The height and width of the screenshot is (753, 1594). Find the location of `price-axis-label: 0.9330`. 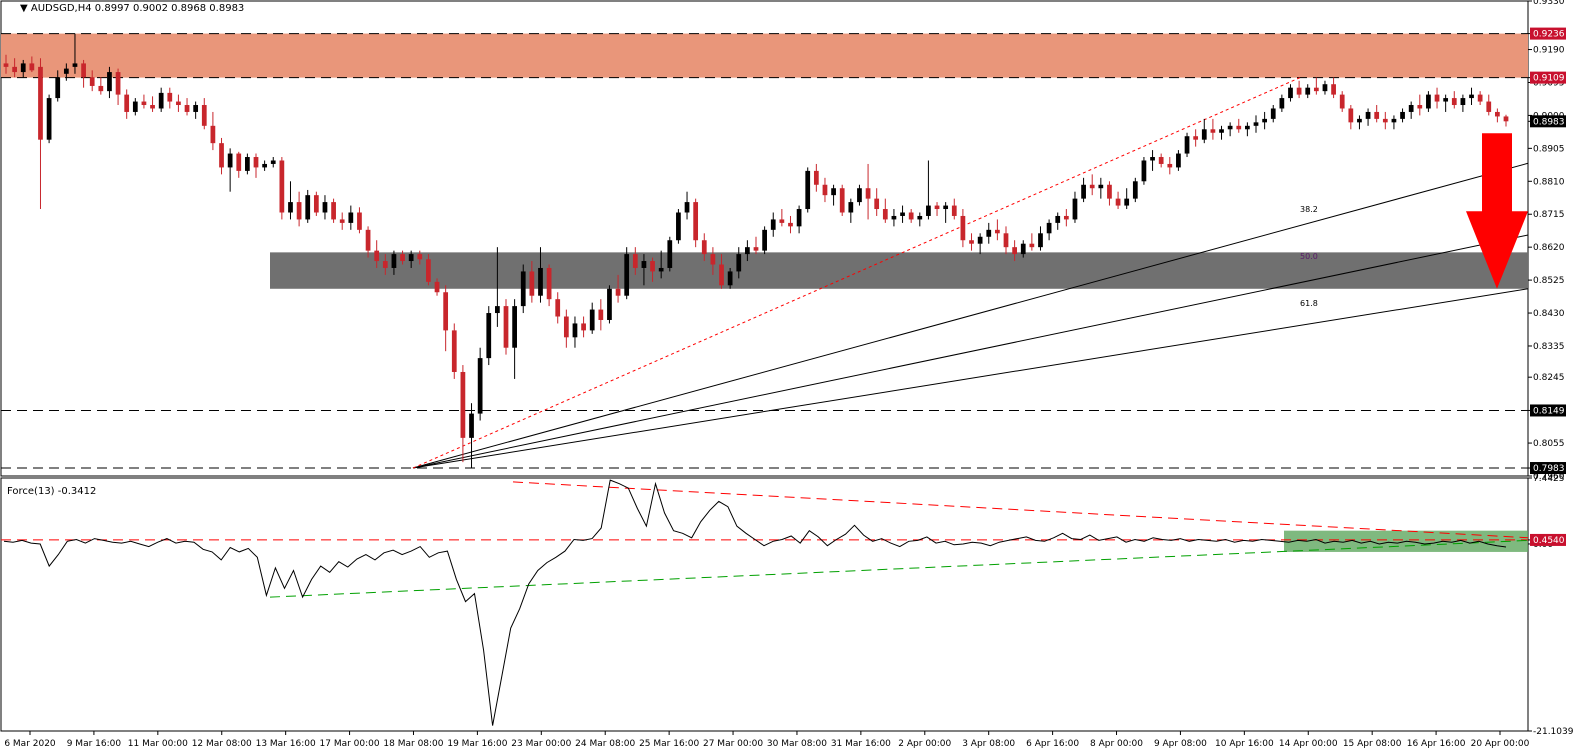

price-axis-label: 0.9330 is located at coordinates (1549, 3).